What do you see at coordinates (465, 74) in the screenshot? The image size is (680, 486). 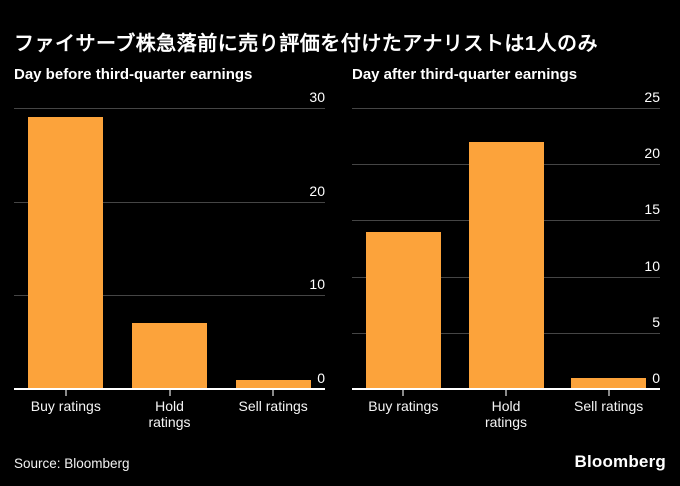 I see `chart-subtitle: Day after third-quarter earnings` at bounding box center [465, 74].